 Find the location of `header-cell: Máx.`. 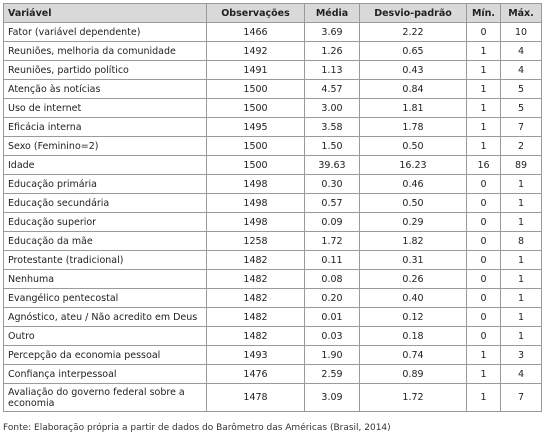

header-cell: Máx. is located at coordinates (521, 13).